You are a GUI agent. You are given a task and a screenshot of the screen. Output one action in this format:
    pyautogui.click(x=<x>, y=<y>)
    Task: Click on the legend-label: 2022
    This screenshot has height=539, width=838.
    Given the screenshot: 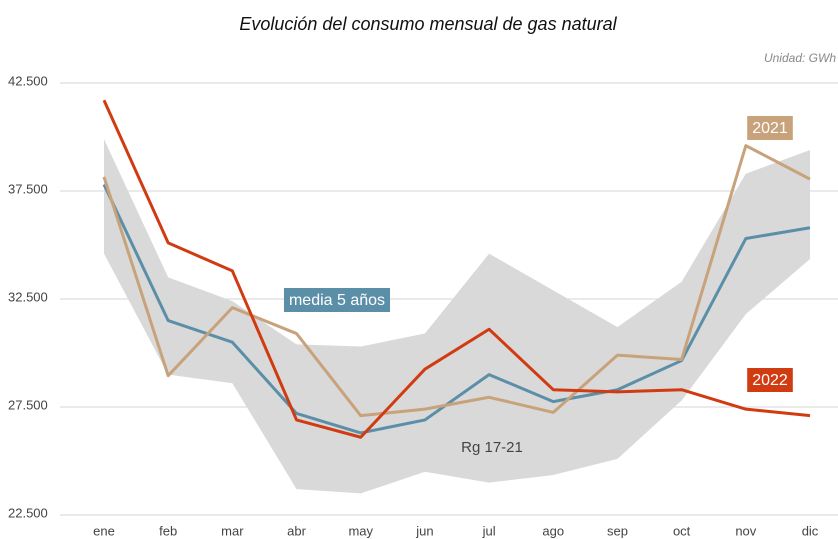 What is the action you would take?
    pyautogui.click(x=770, y=380)
    